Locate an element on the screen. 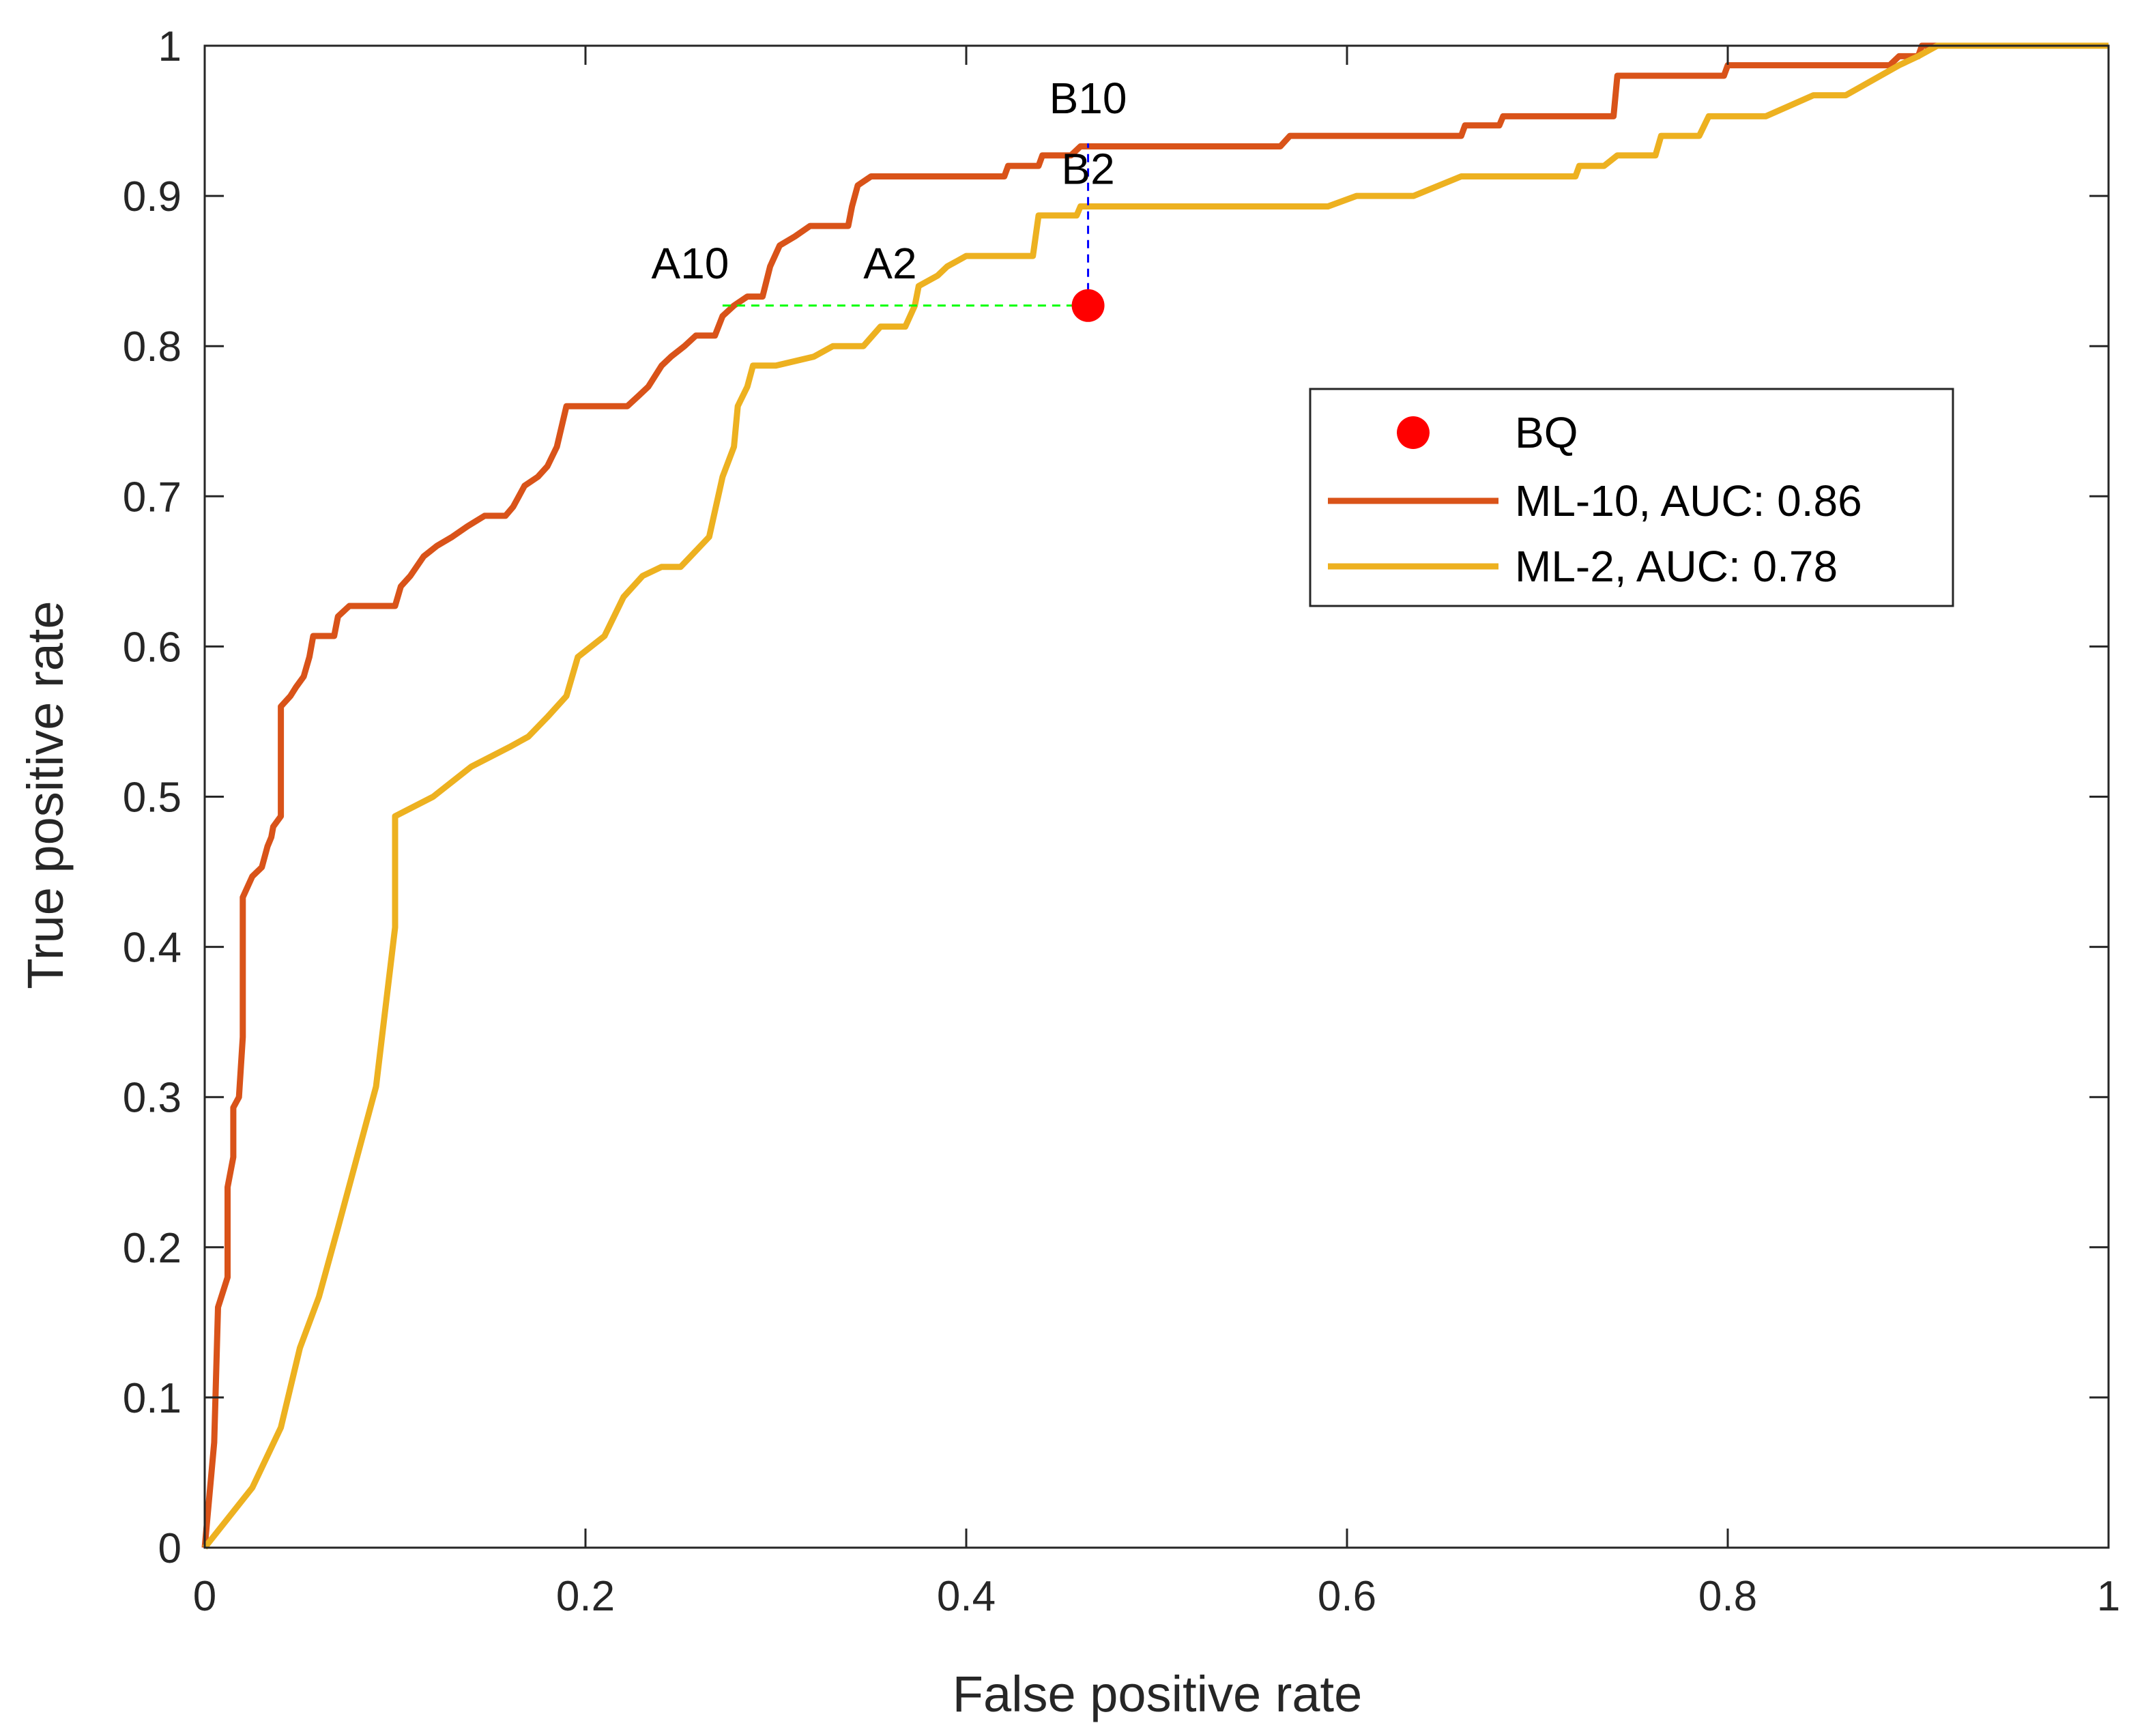  y-tick-labels: 0 0.1 0.2 0.3 0.4 0.5 0.6 0.7 0.8 0.9 1 is located at coordinates (152, 797).